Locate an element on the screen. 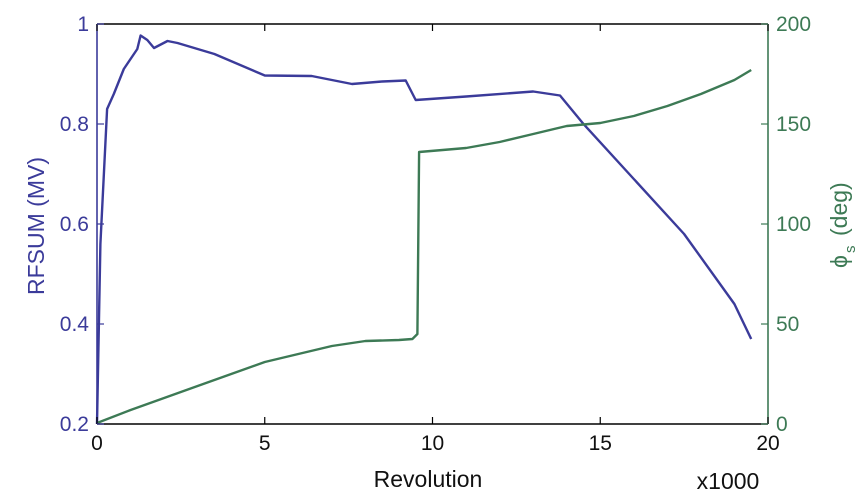 The image size is (865, 492). right-tick-label: 0 is located at coordinates (782, 424).